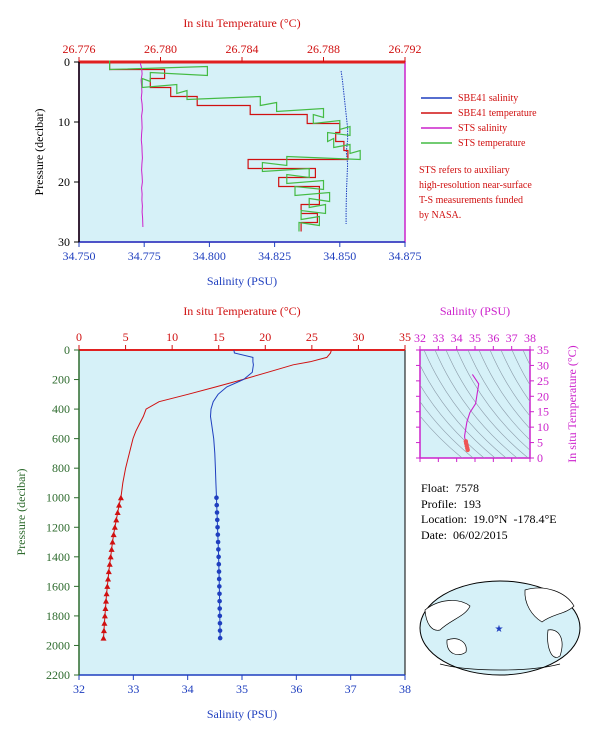 The width and height of the screenshot is (601, 736). I want to click on ts-sal-tick-label: 36, so click(493, 338).